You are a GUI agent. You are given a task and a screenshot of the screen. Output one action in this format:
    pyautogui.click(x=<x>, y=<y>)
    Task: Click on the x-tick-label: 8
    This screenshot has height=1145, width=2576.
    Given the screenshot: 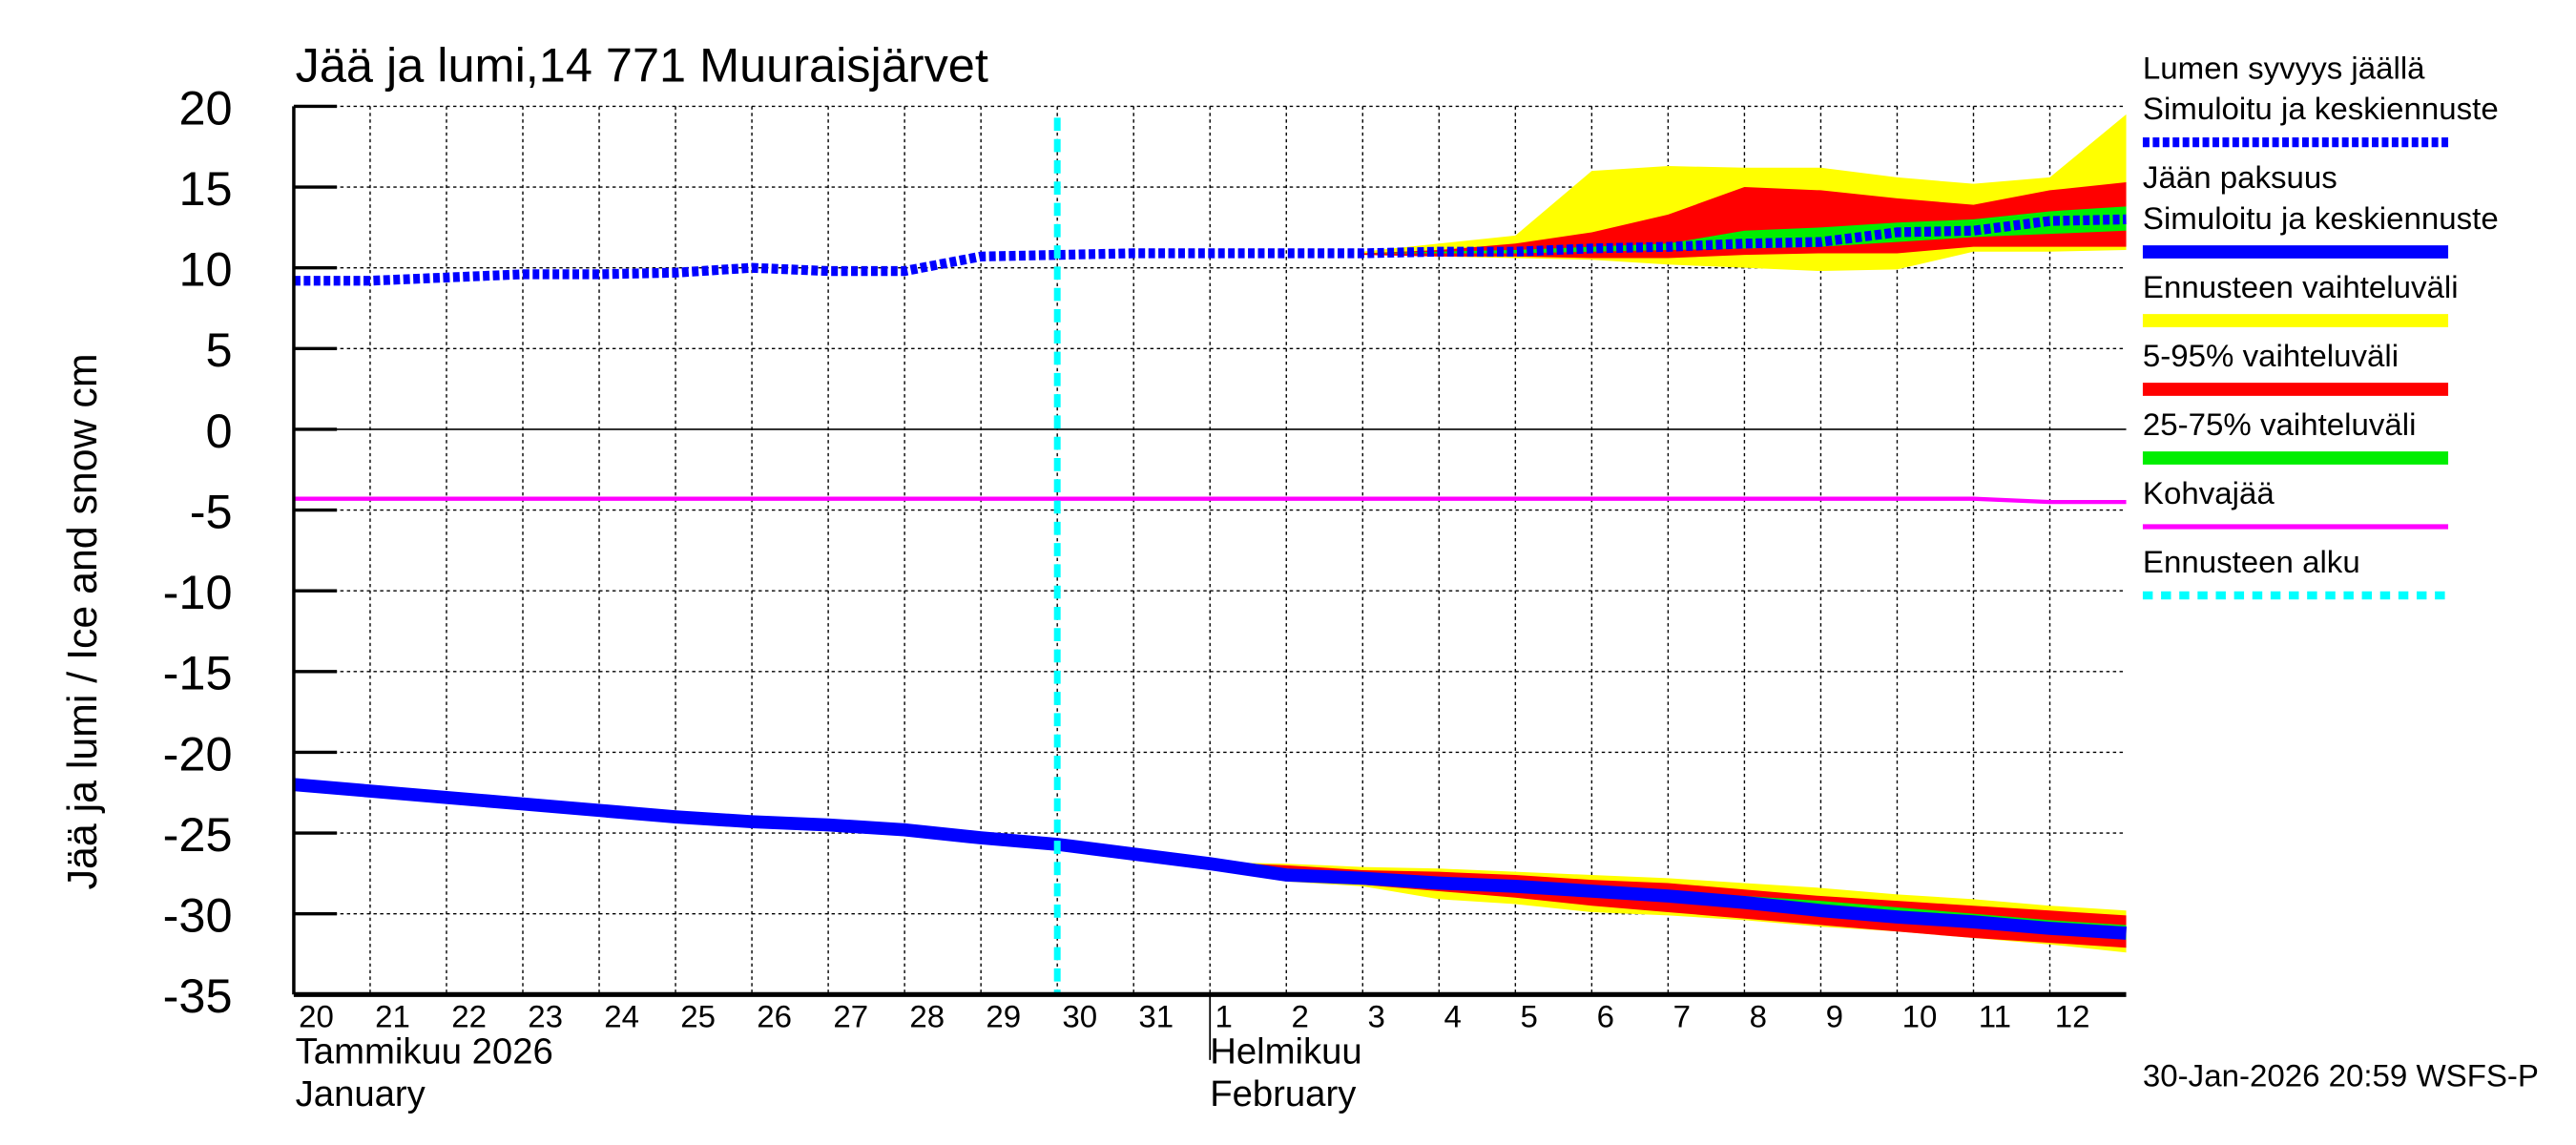 What is the action you would take?
    pyautogui.click(x=1758, y=1017)
    